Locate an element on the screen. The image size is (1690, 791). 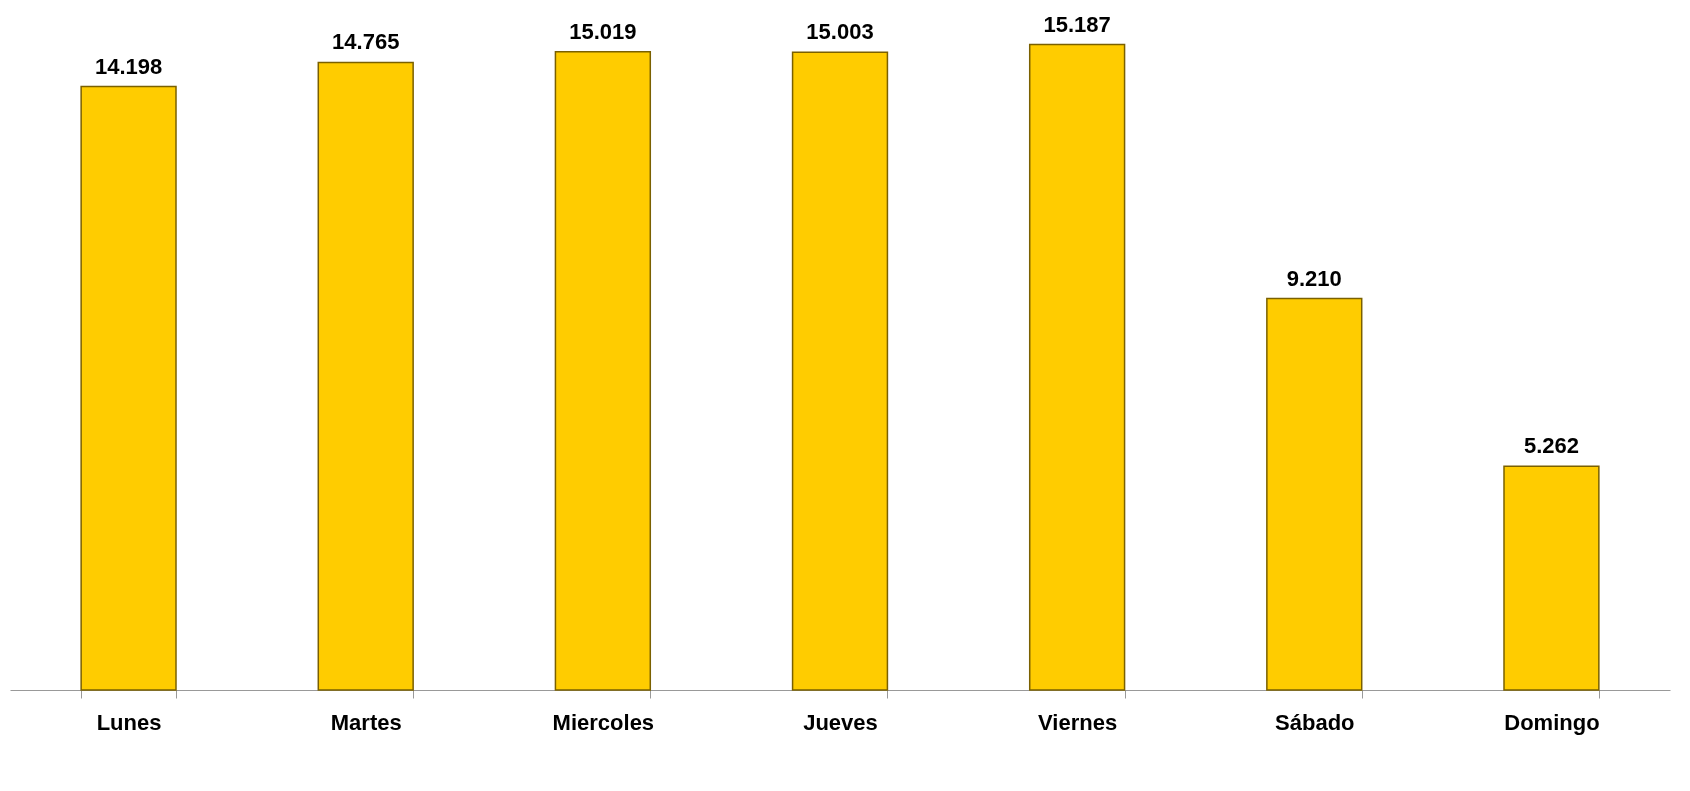
data-label: 14.198 is located at coordinates (128, 66).